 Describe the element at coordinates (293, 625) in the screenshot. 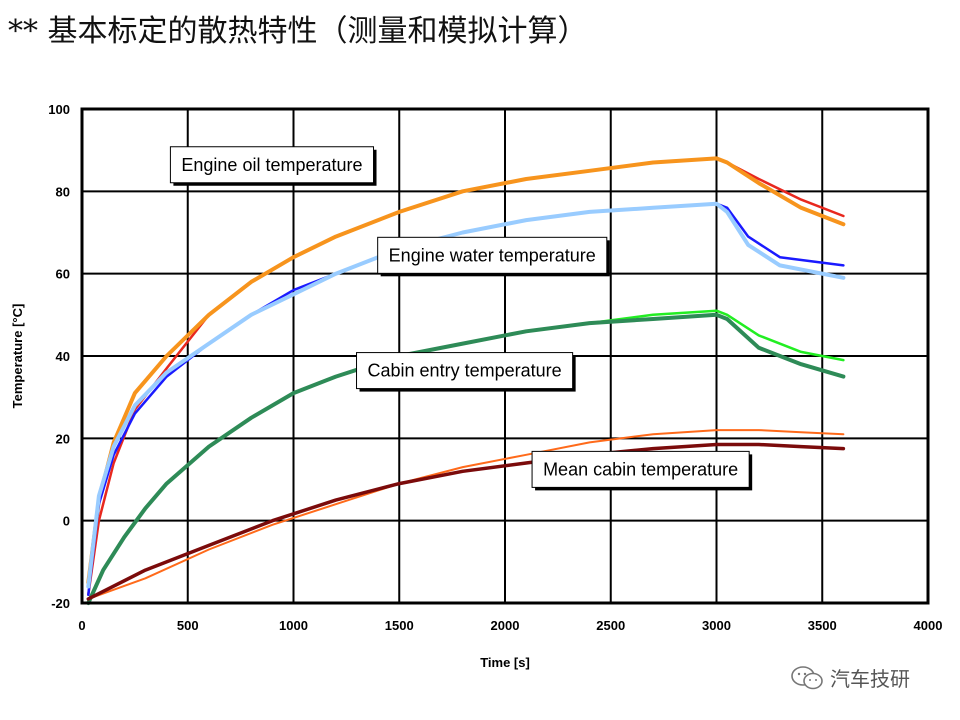

I see `x-tick-label: 1000` at that location.